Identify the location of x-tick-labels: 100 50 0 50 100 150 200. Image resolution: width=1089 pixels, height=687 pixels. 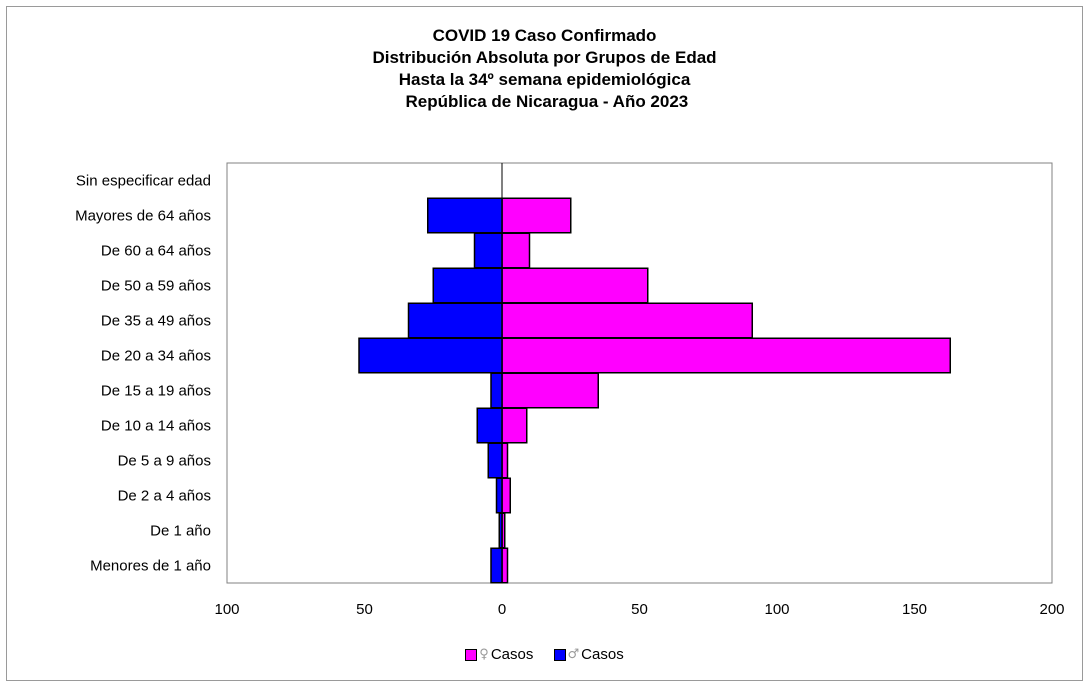
(639, 609).